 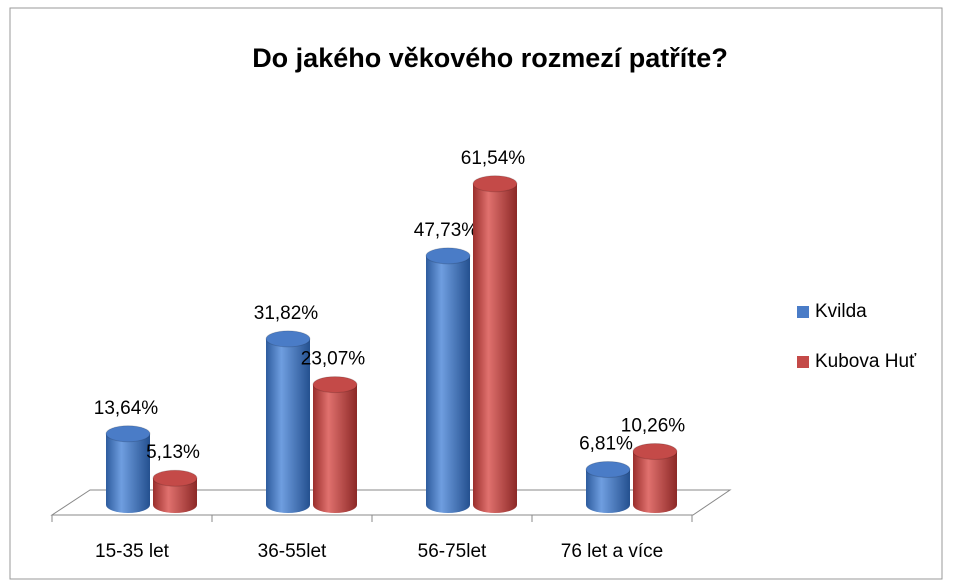 I want to click on data-label: 23,07%, so click(x=333, y=359).